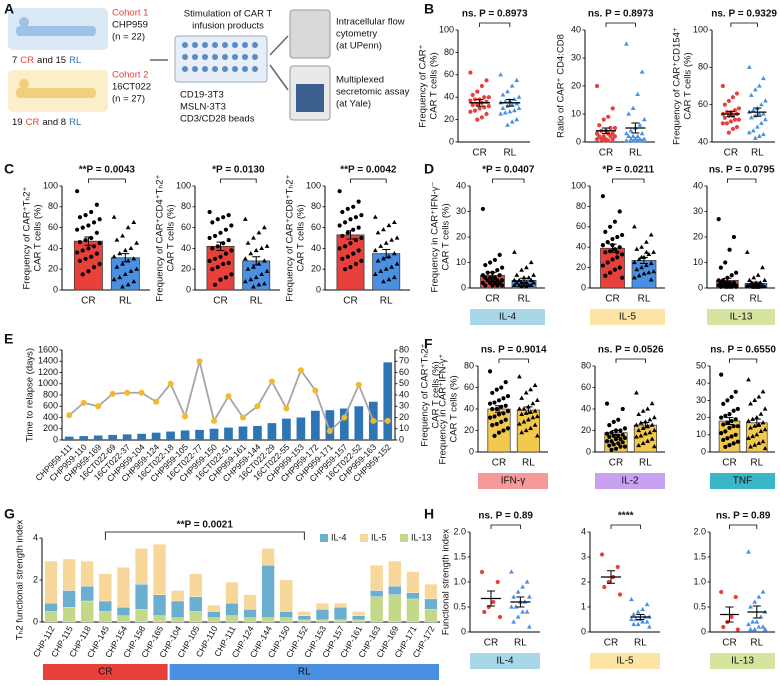 This screenshot has height=686, width=780. Describe the element at coordinates (228, 14) in the screenshot. I see `step-label: Stimulation of CAR T` at that location.